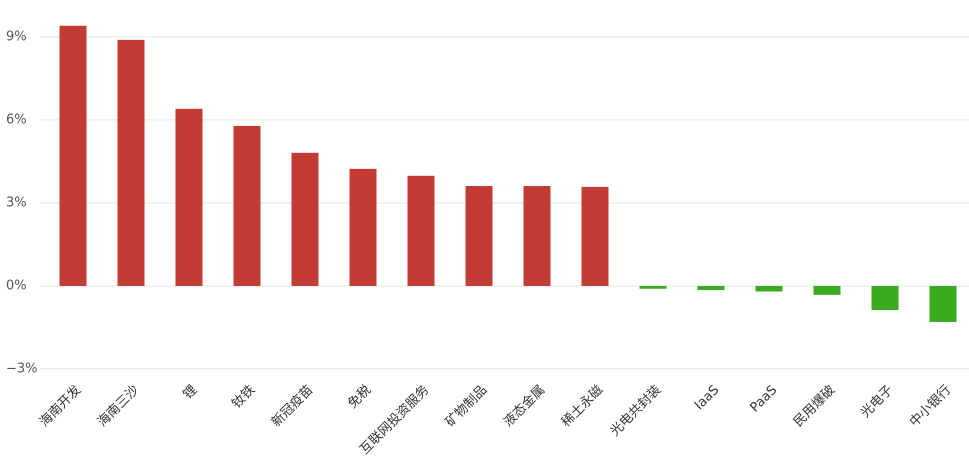  Describe the element at coordinates (636, 411) in the screenshot. I see `x-tick-label: 光电共封装` at that location.